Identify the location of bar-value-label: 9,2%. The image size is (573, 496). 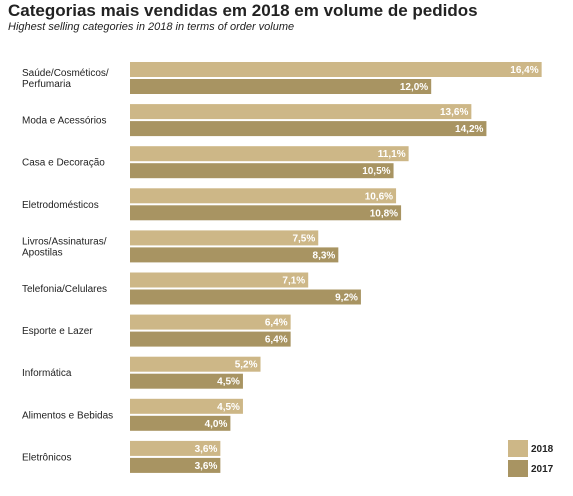
(346, 298).